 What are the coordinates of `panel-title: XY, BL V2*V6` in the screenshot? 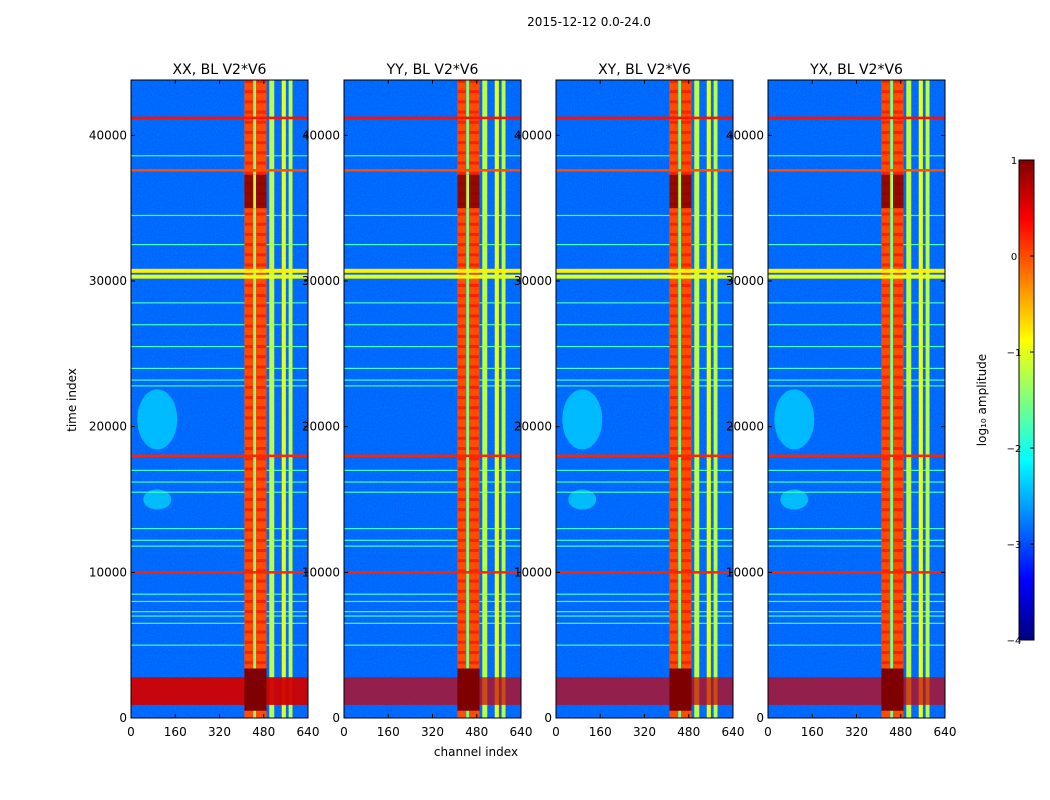 It's located at (644, 70).